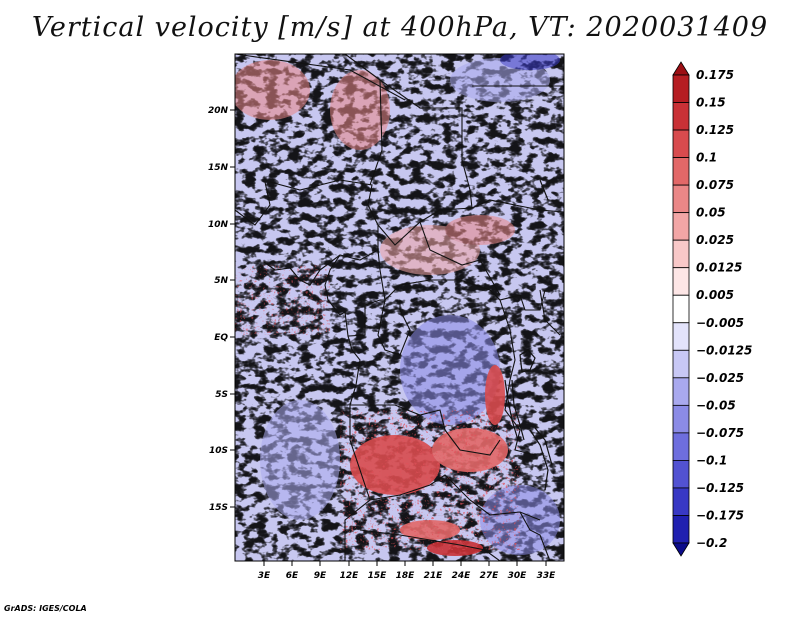 This screenshot has width=800, height=618. Describe the element at coordinates (711, 543) in the screenshot. I see `colorbar-level-label: −0.2` at that location.